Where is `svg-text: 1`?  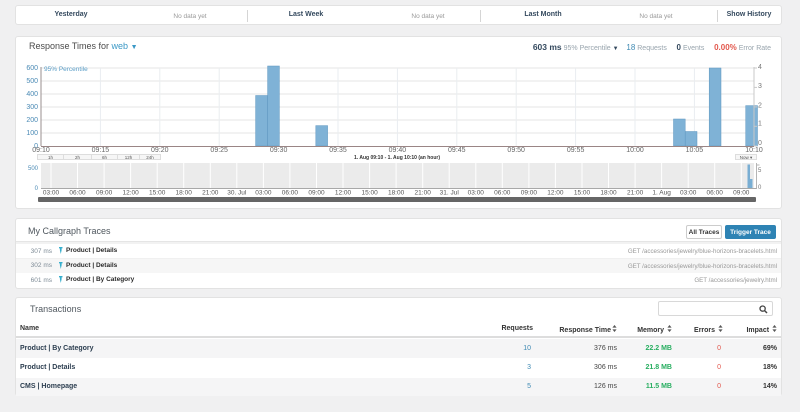 svg-text: 1 is located at coordinates (760, 124).